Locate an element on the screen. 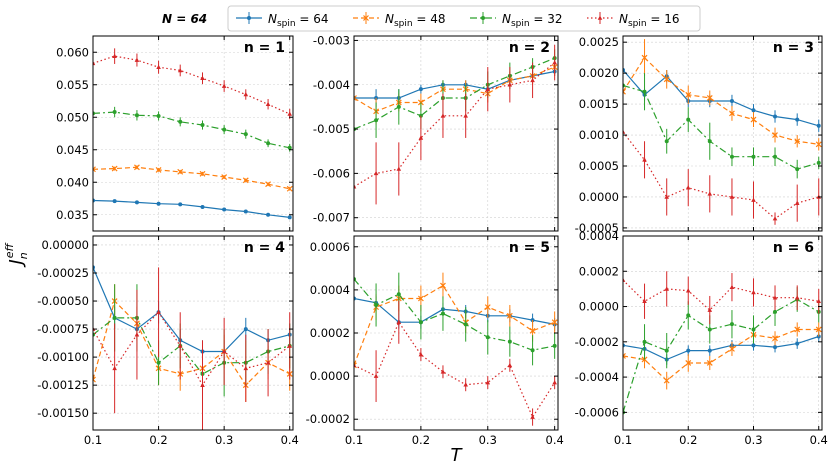 The height and width of the screenshot is (468, 831). ticks: -0.007 -0.006 -0.005 -0.004 -0.003 is located at coordinates (435, 132).